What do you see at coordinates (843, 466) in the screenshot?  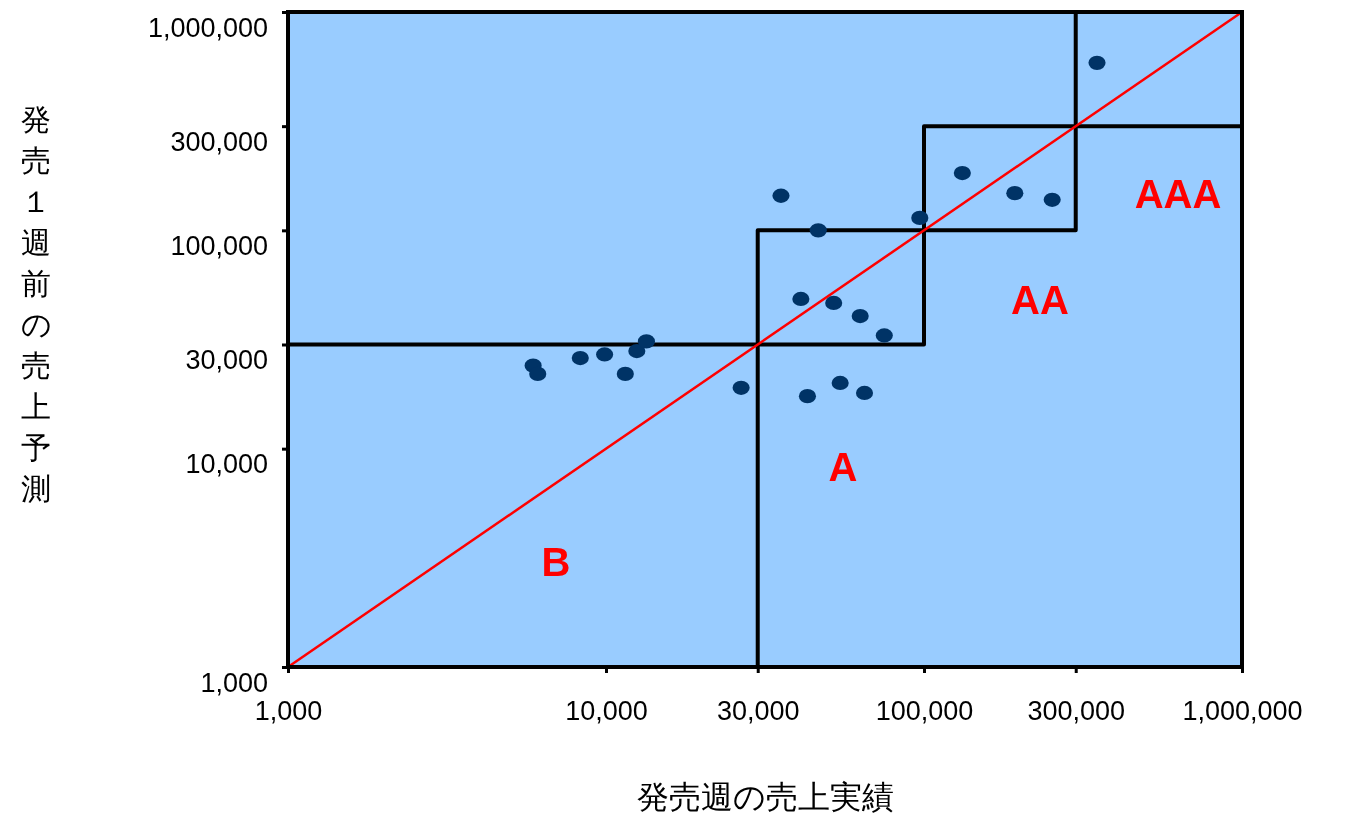 I see `annotation: A` at bounding box center [843, 466].